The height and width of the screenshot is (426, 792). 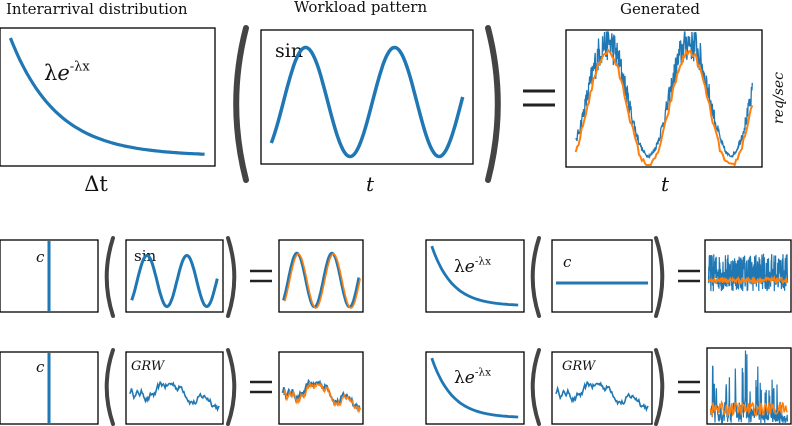 I want to click on sin-generated-panel-small, so click(x=321, y=276).